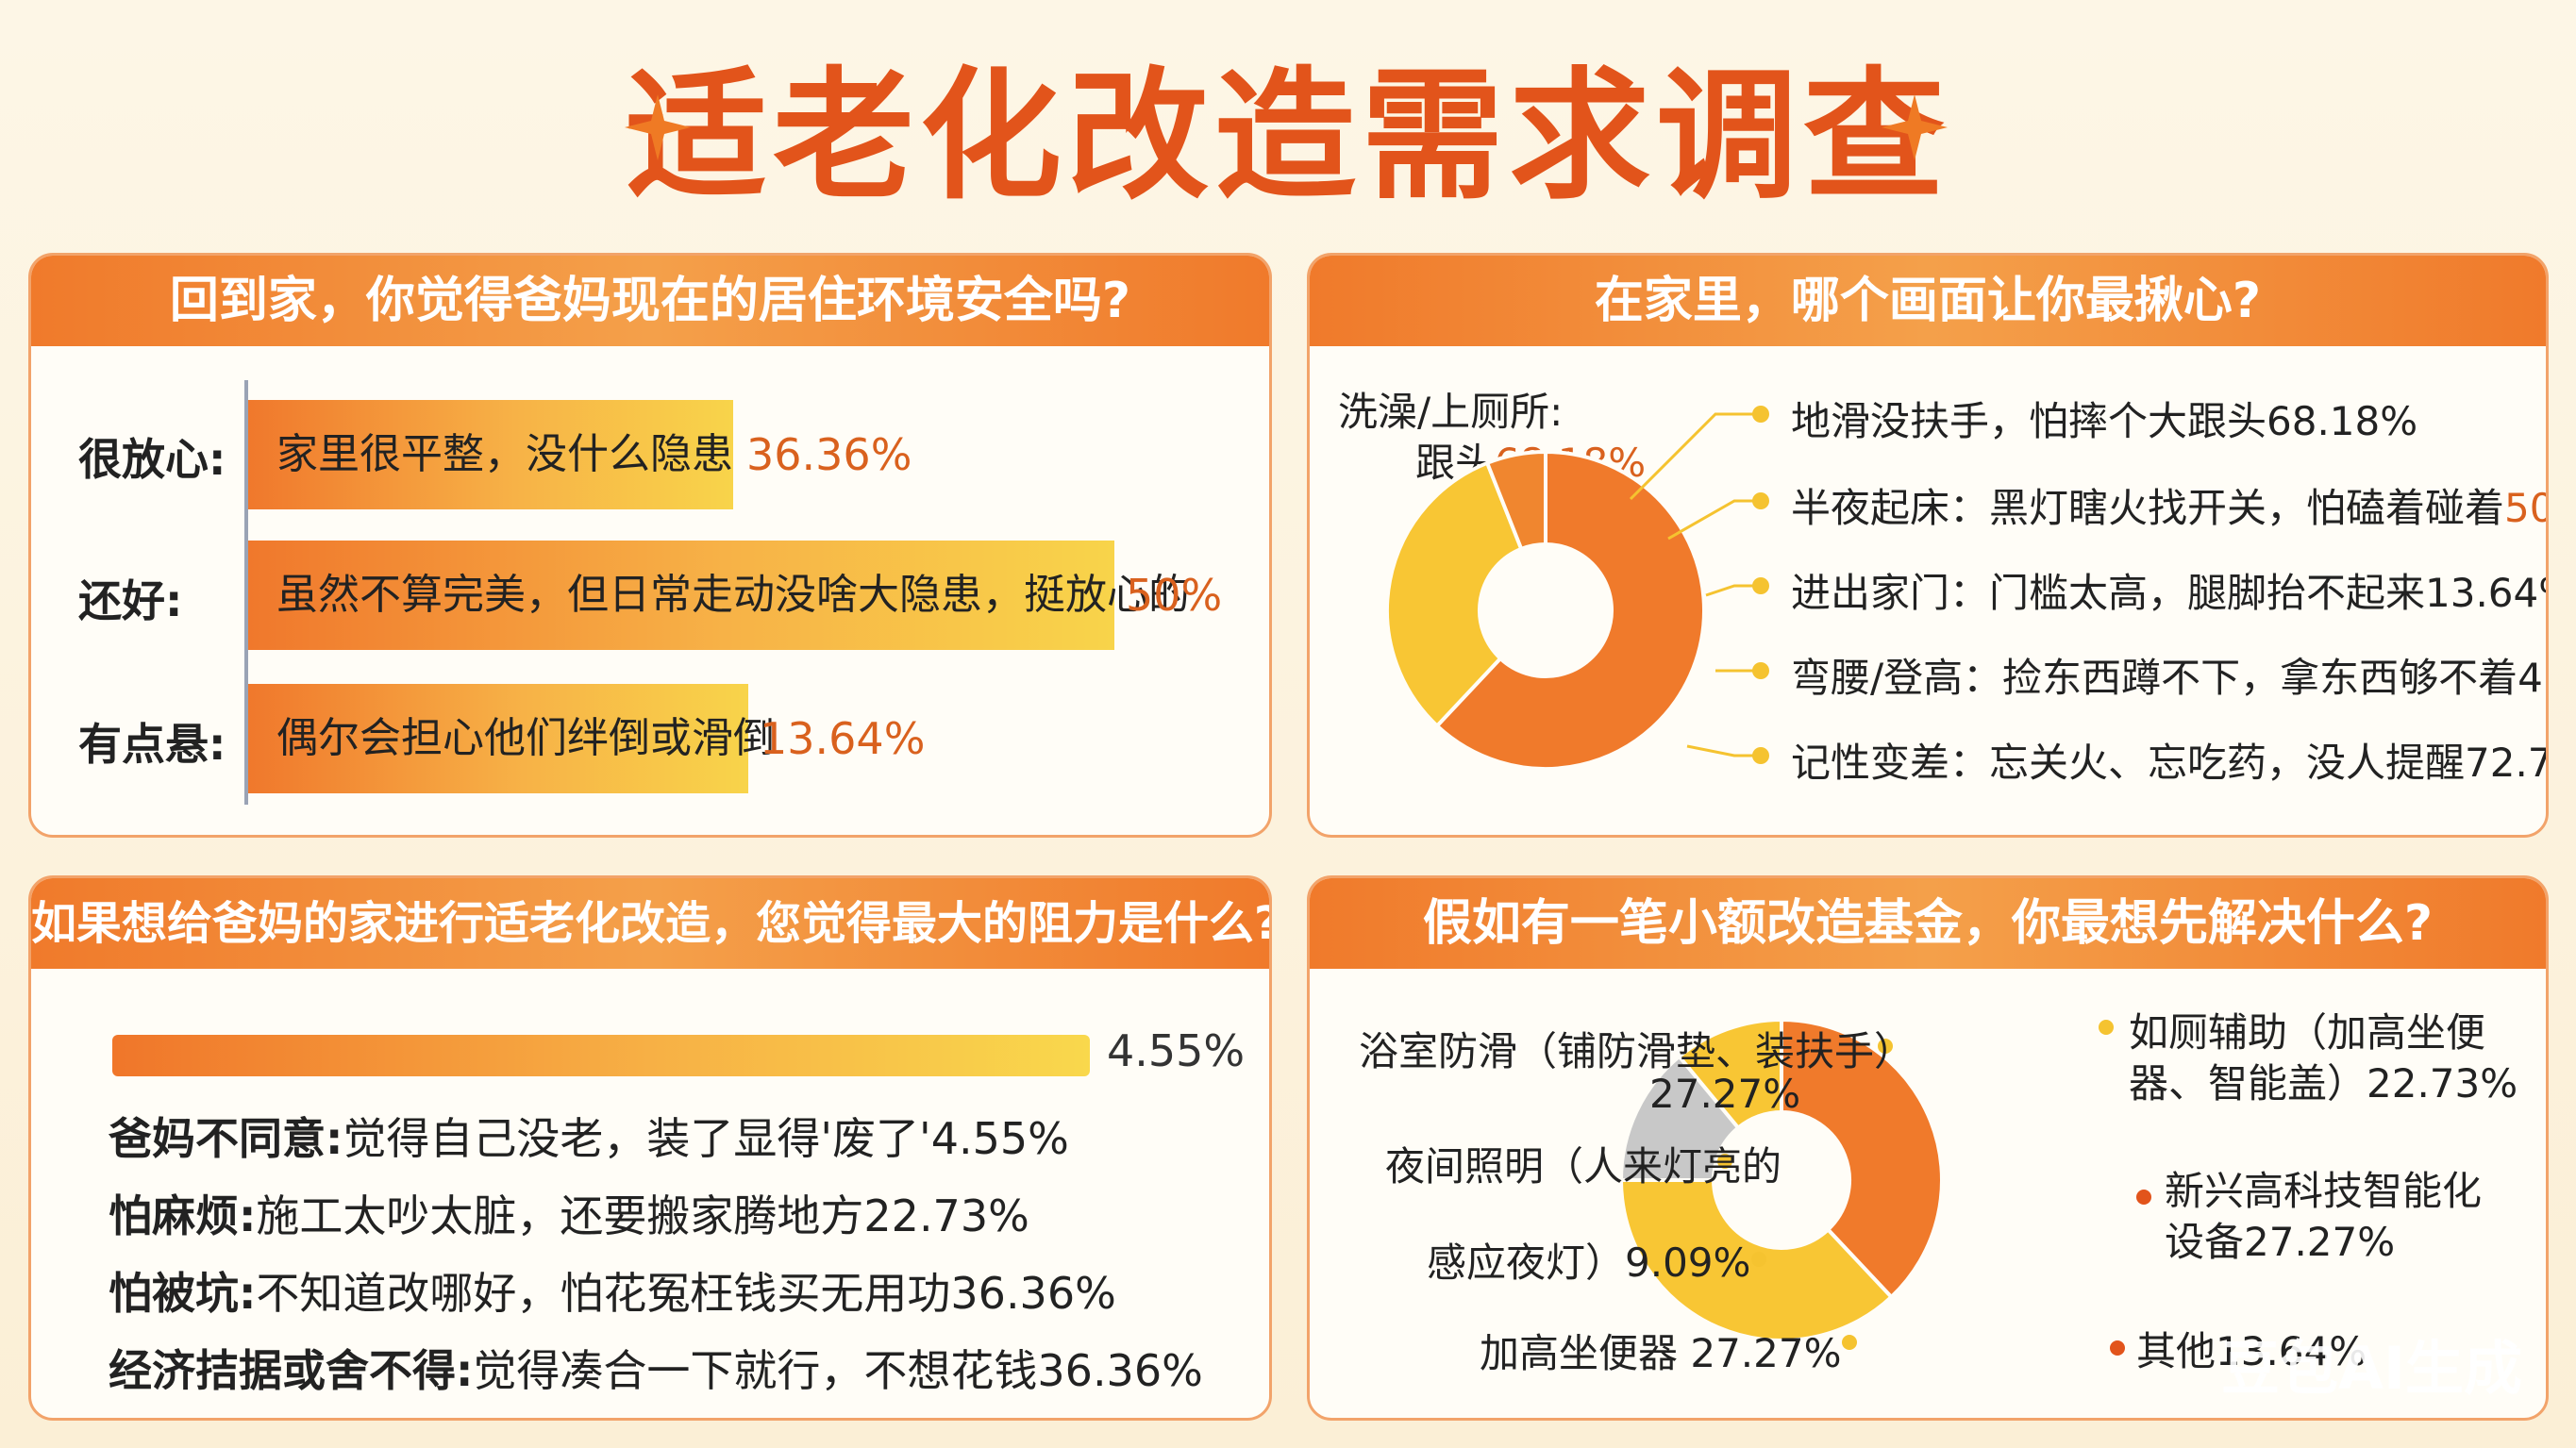 This screenshot has height=1448, width=2576. What do you see at coordinates (2280, 1242) in the screenshot?
I see `fund-label: 设备27.27%` at bounding box center [2280, 1242].